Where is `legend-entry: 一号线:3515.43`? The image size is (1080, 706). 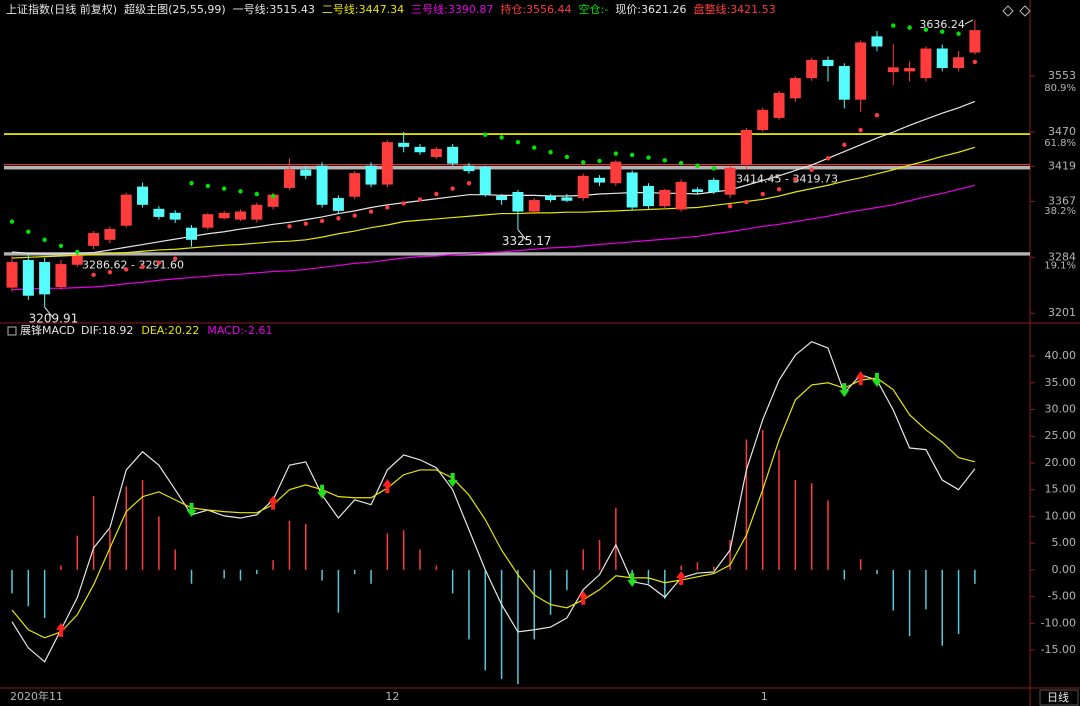
legend-entry: 一号线:3515.43 is located at coordinates (274, 9).